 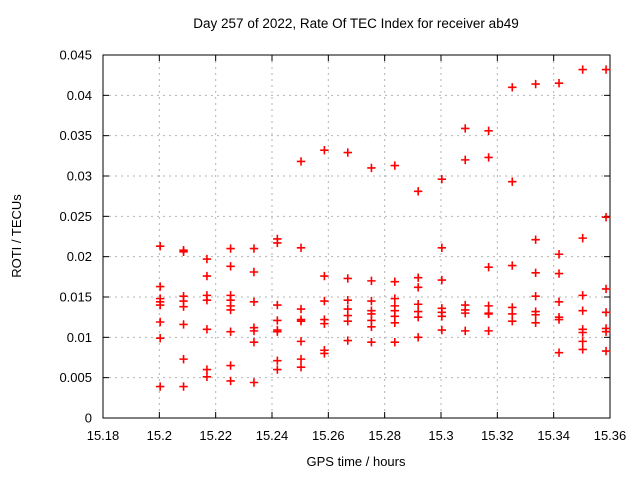 What do you see at coordinates (384, 435) in the screenshot?
I see `x-tick-label: 15.28` at bounding box center [384, 435].